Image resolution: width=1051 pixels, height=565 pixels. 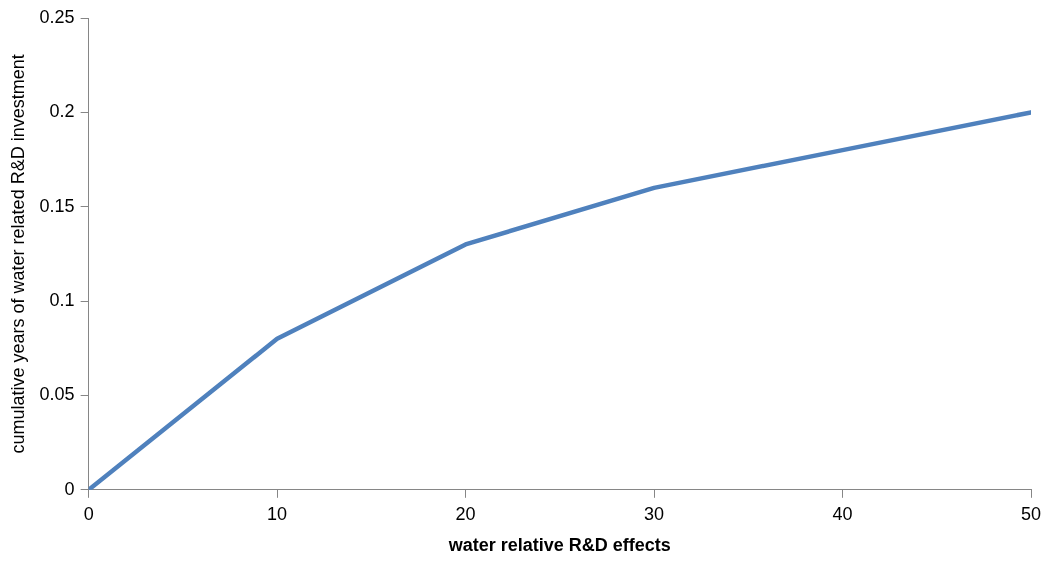 What do you see at coordinates (465, 513) in the screenshot?
I see `x-tick-label: 20` at bounding box center [465, 513].